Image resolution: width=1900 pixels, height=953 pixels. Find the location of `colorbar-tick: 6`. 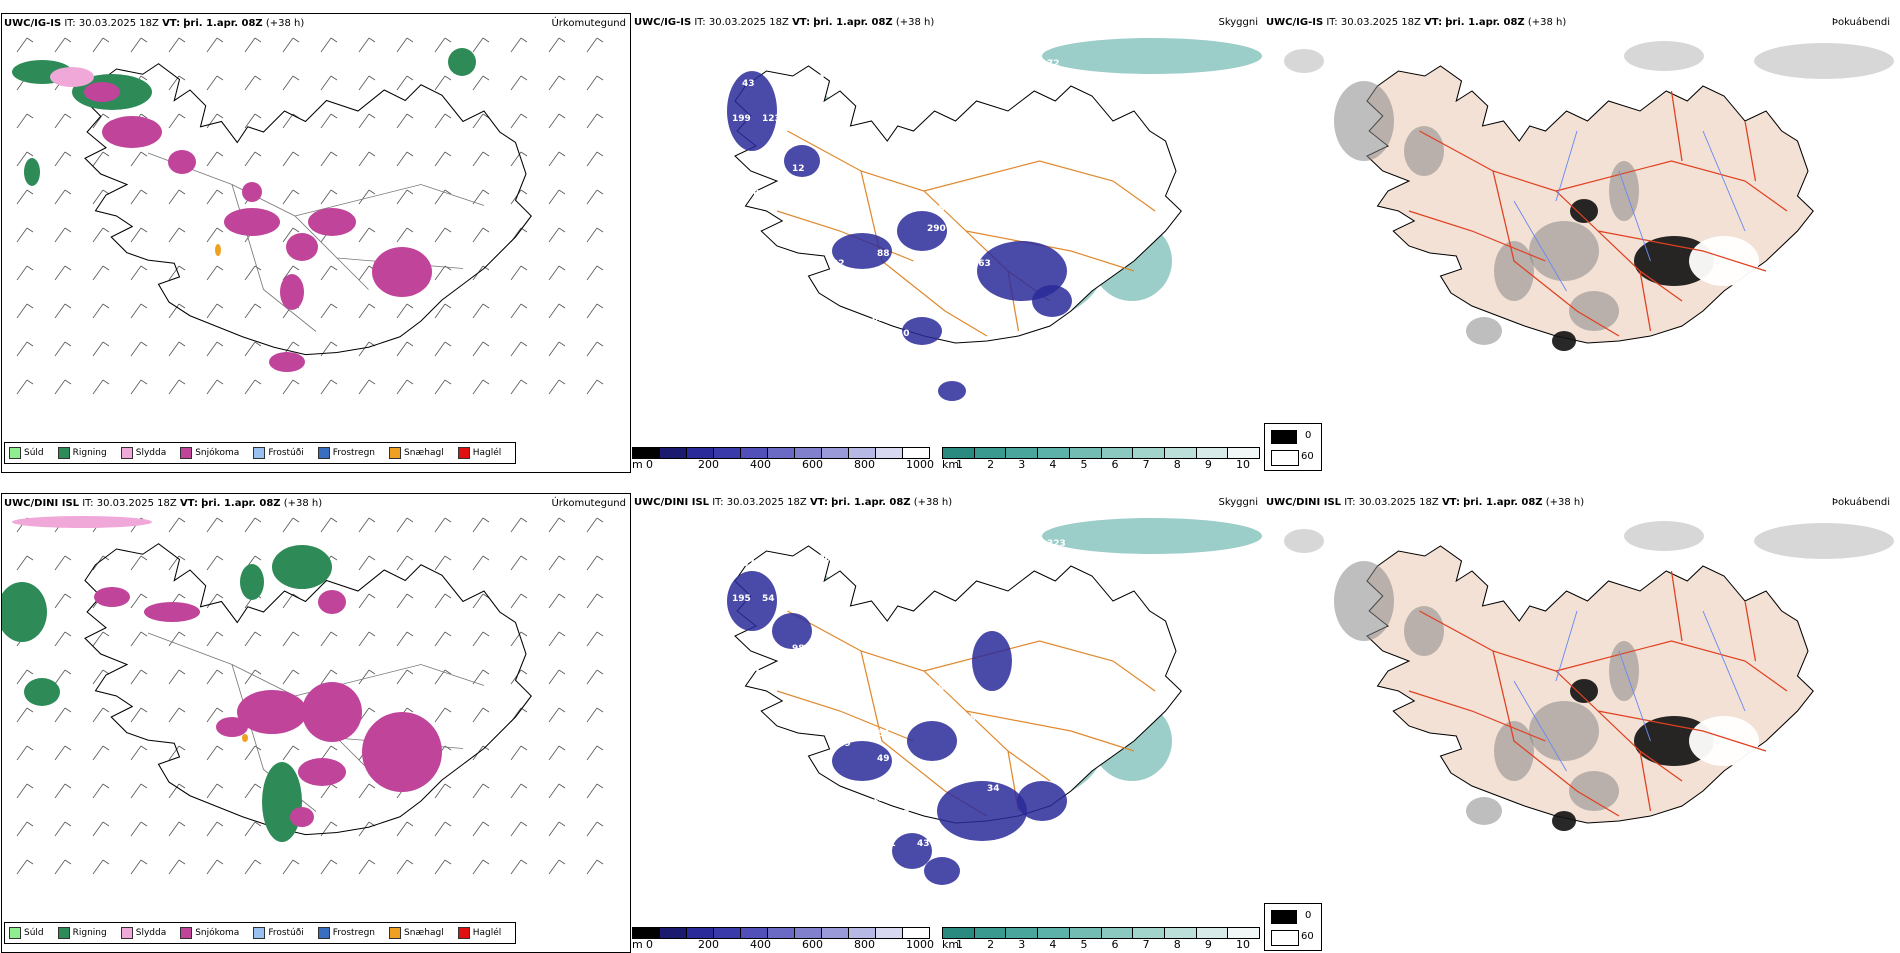

colorbar-tick: 6 is located at coordinates (1115, 944).